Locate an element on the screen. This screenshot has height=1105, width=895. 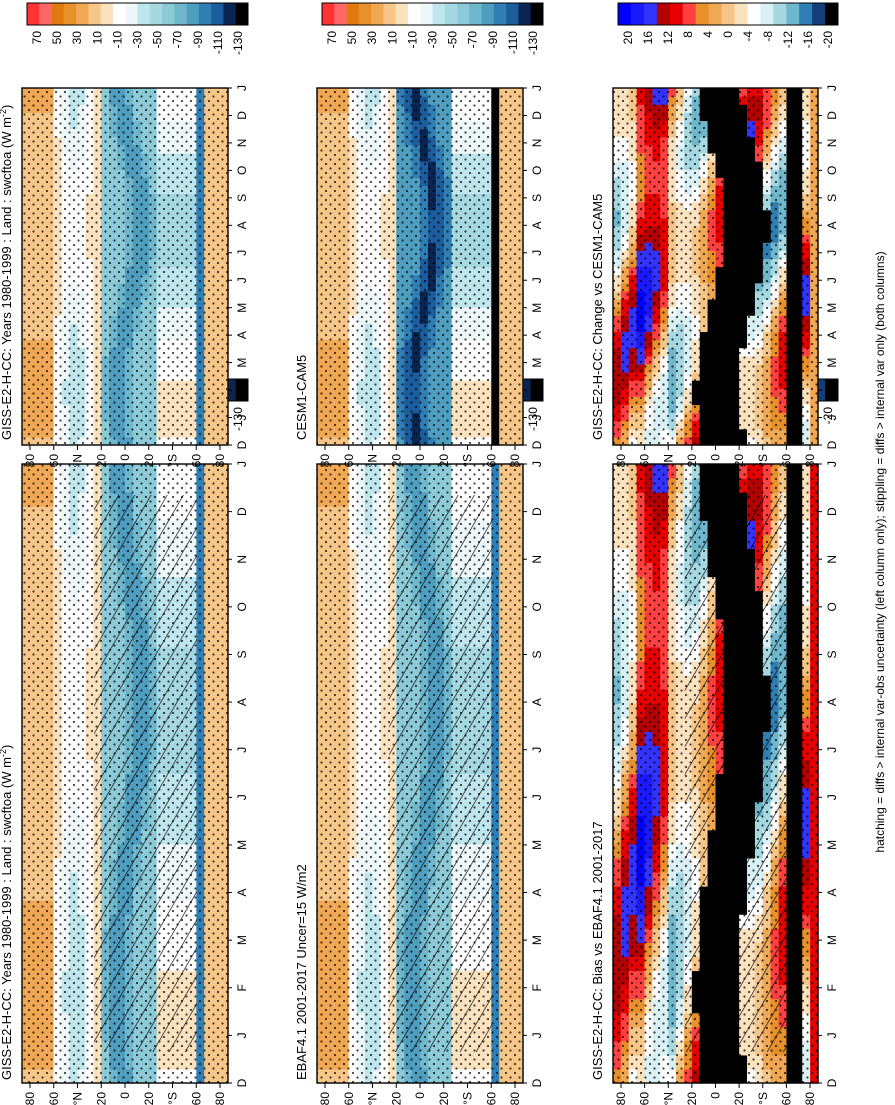
colorbar-label: -50 is located at coordinates (158, 40).